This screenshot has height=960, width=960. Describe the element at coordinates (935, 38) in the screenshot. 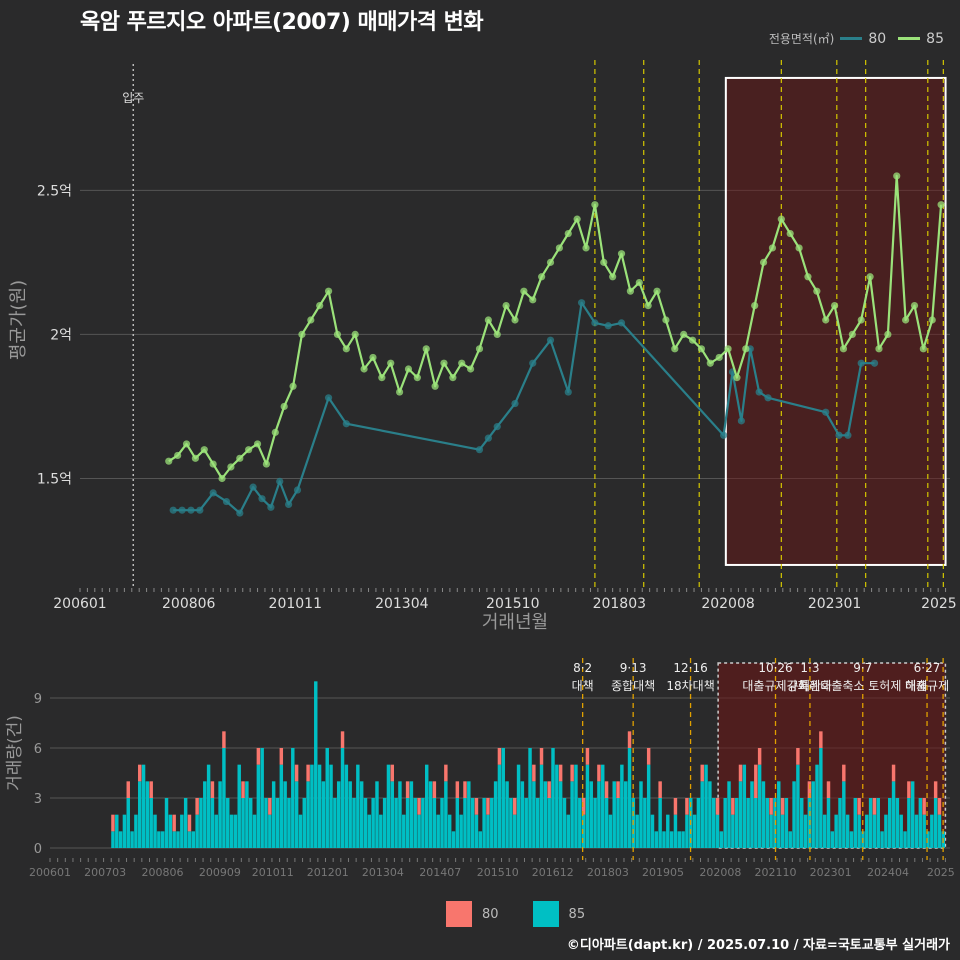

I see `legend-label-85: 85` at that location.